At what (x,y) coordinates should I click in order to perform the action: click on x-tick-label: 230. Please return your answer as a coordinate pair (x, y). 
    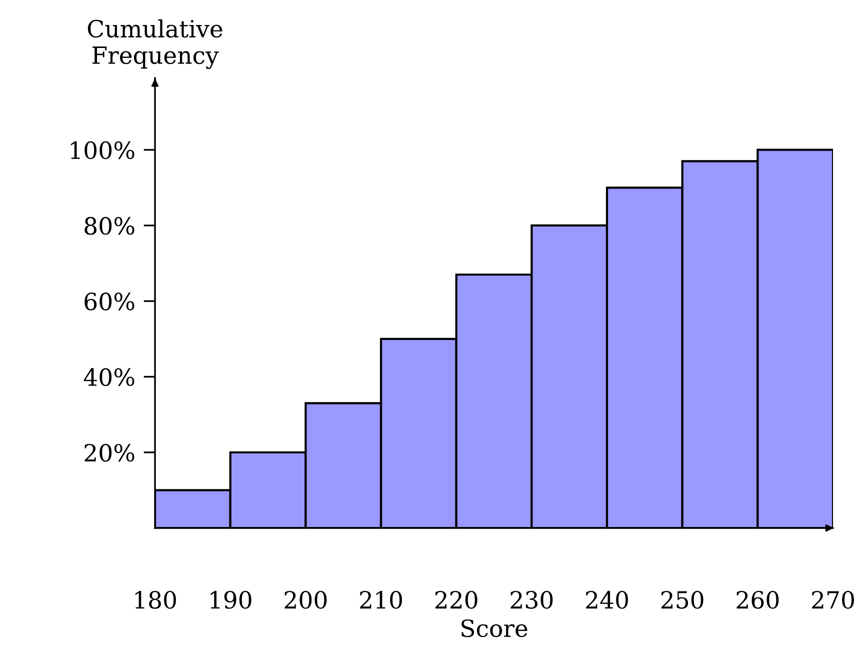
    Looking at the image, I should click on (531, 599).